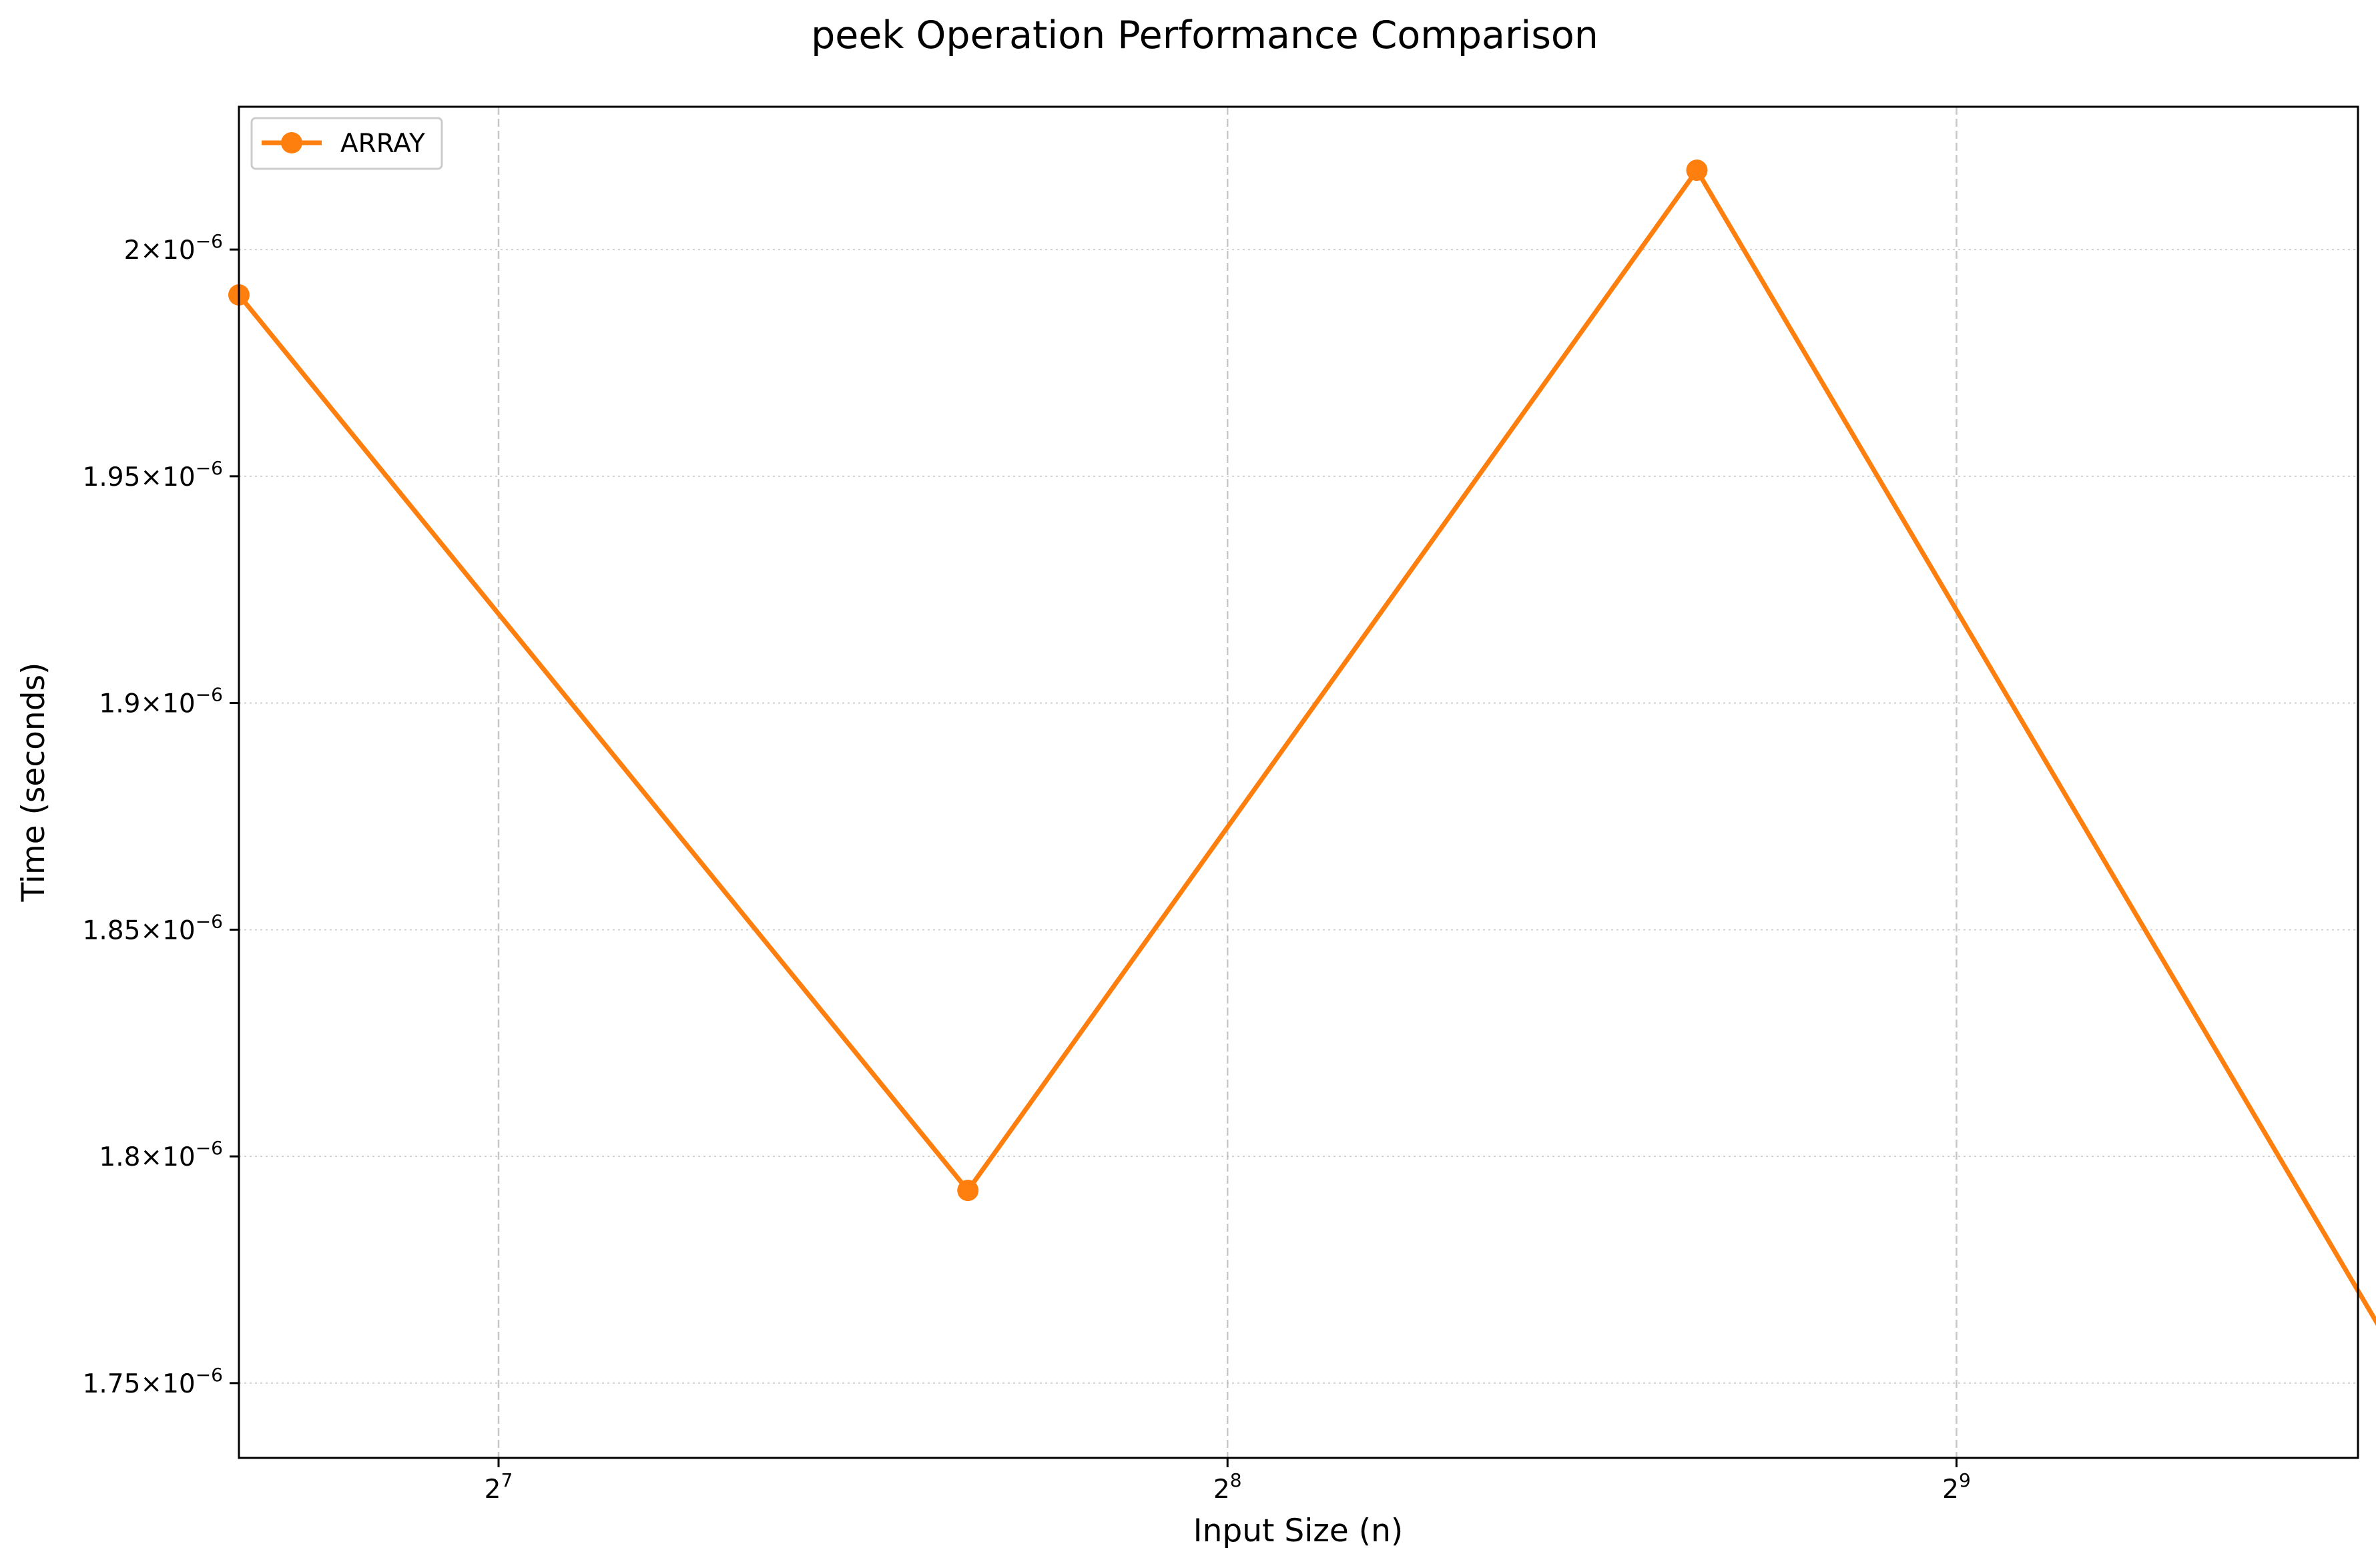  Describe the element at coordinates (33, 783) in the screenshot. I see `y-axis-label: Time (seconds)` at that location.